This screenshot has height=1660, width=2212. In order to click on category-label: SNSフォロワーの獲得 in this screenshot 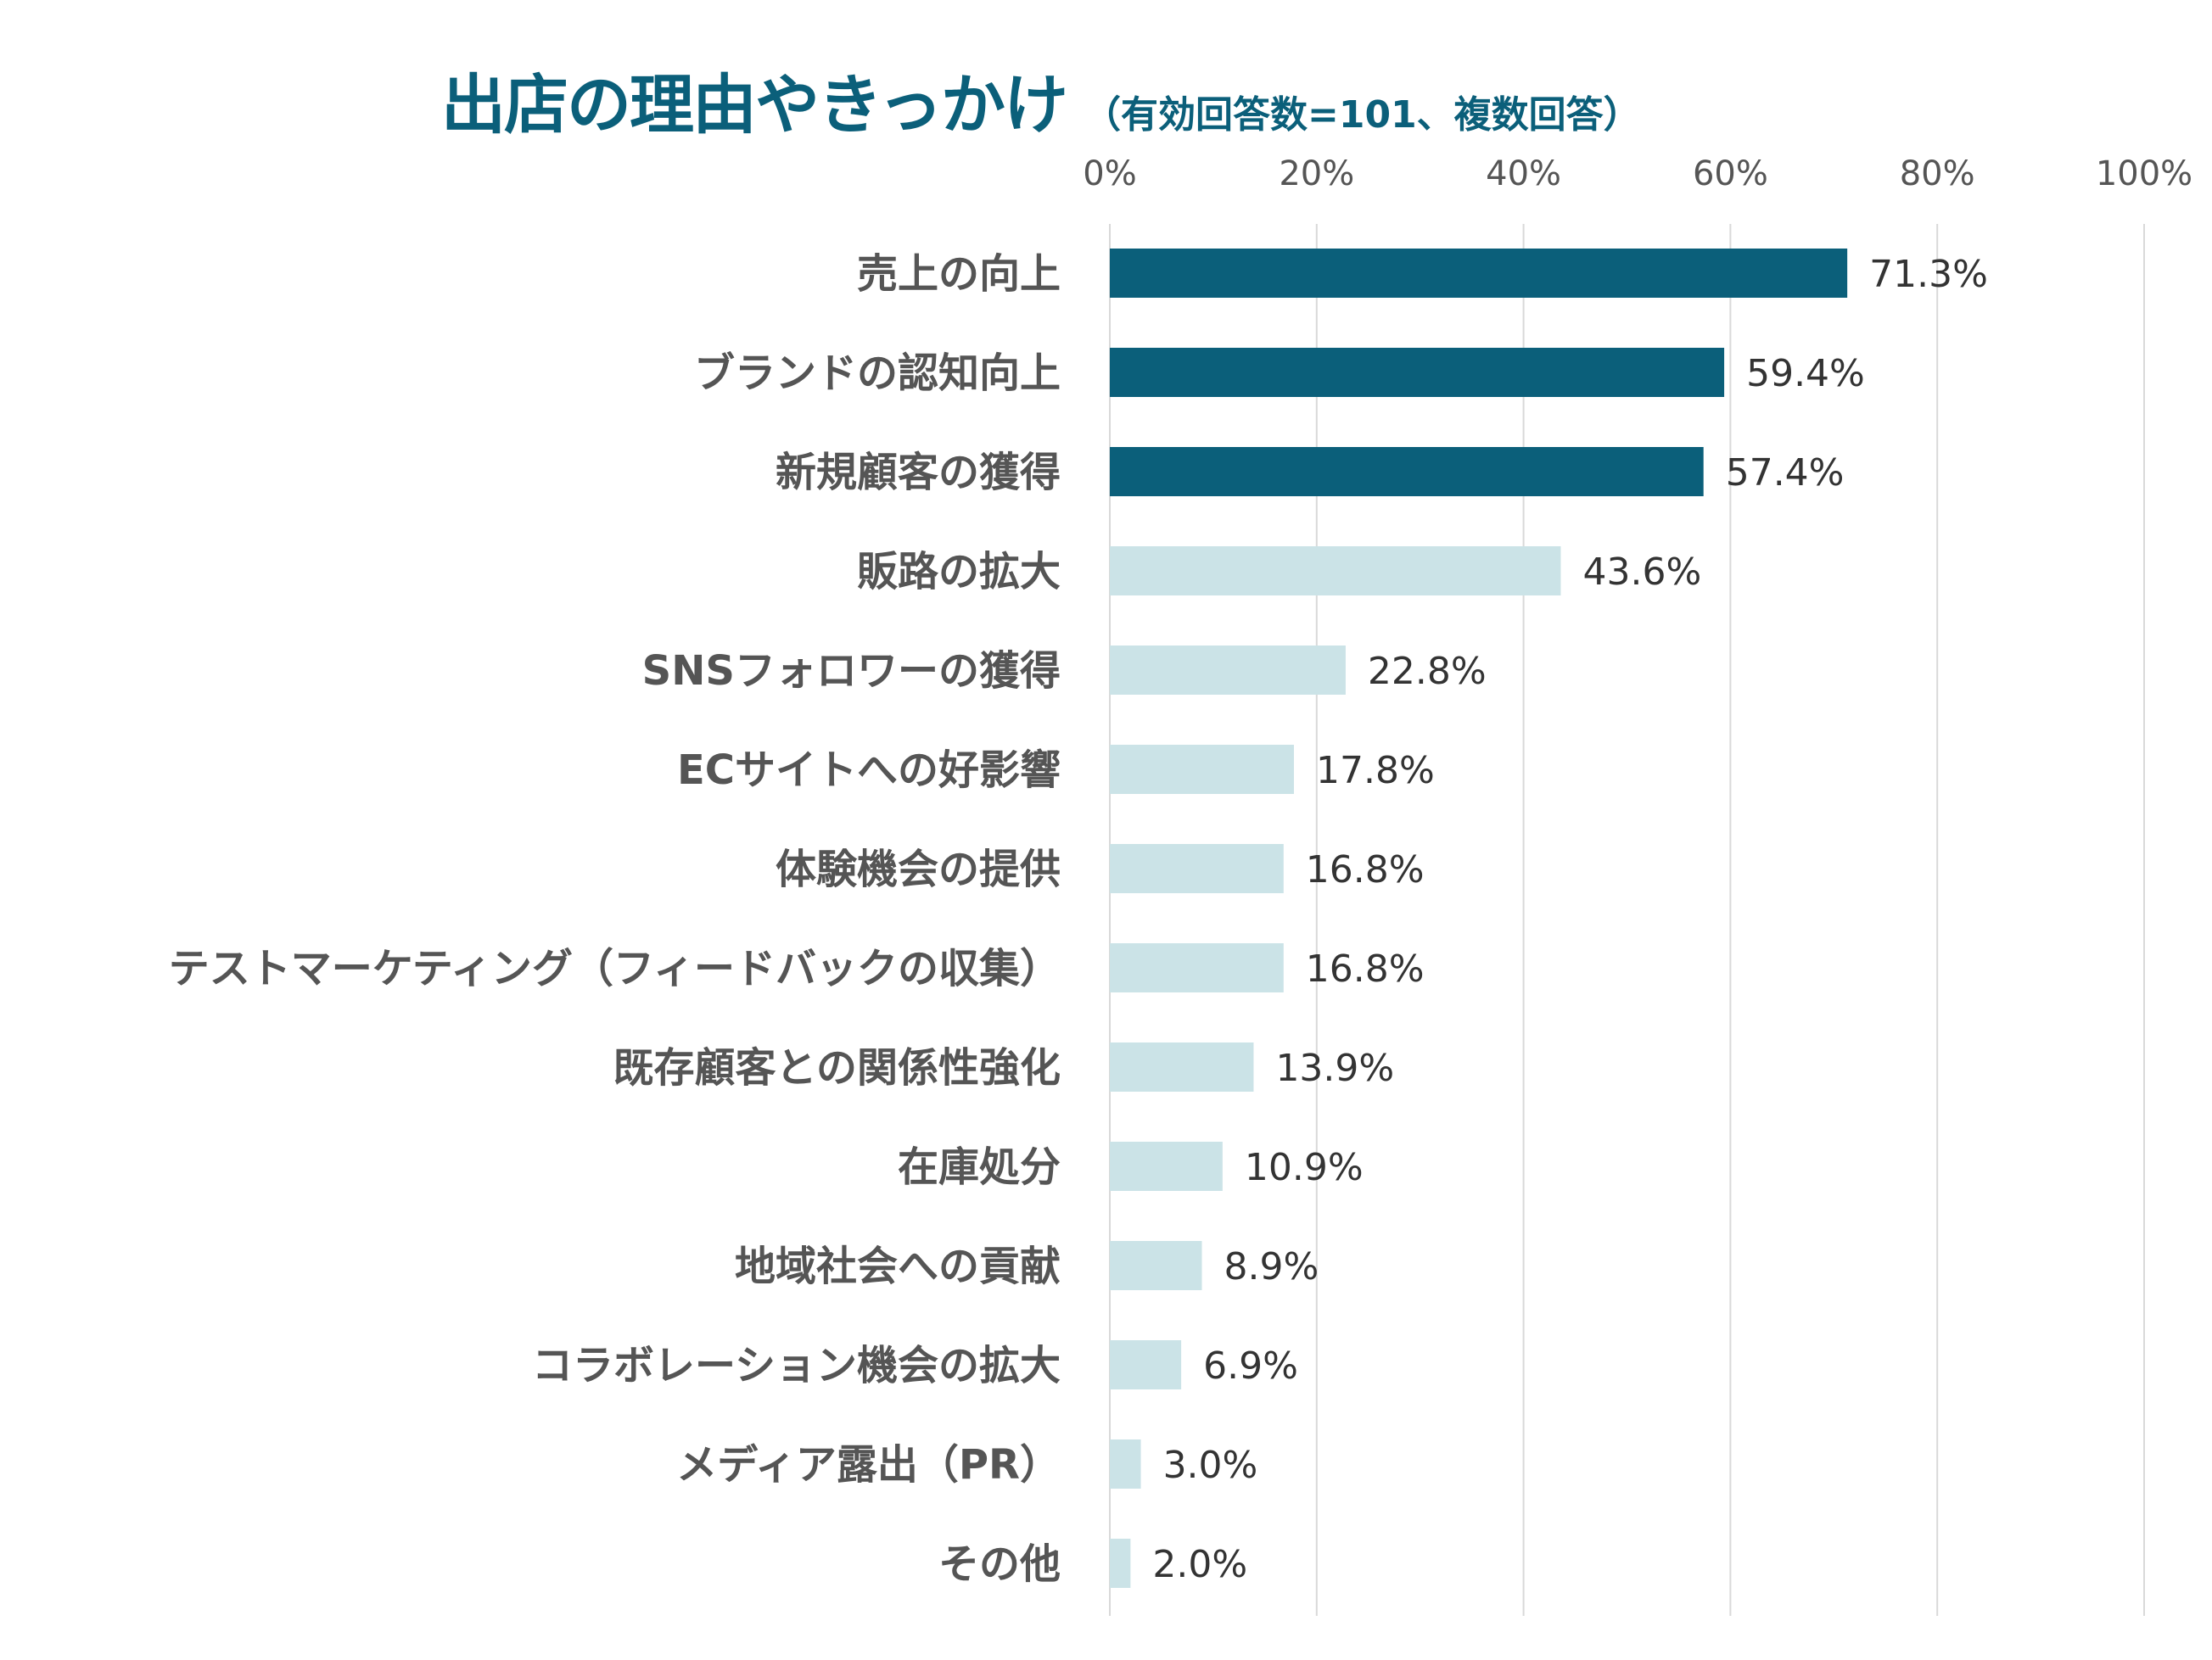, I will do `click(851, 671)`.